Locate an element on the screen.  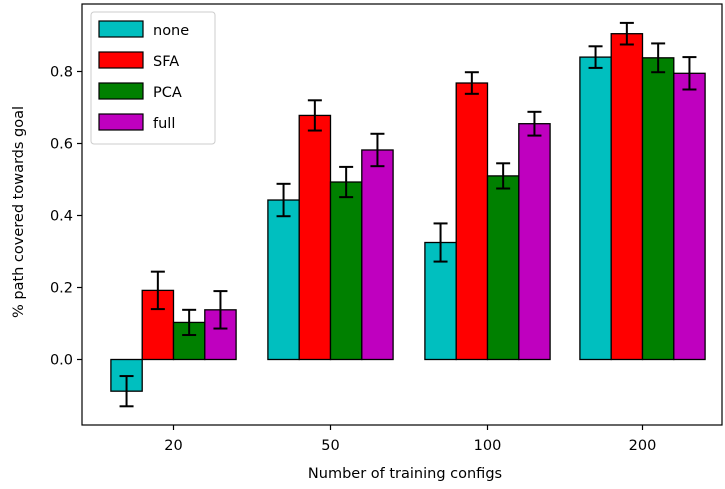
y-tick-label: 0.2 is located at coordinates (61, 289).